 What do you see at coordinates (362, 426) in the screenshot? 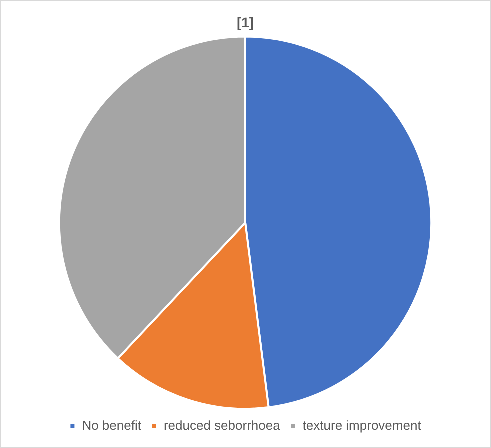
I see `legend-label: texture improvement` at bounding box center [362, 426].